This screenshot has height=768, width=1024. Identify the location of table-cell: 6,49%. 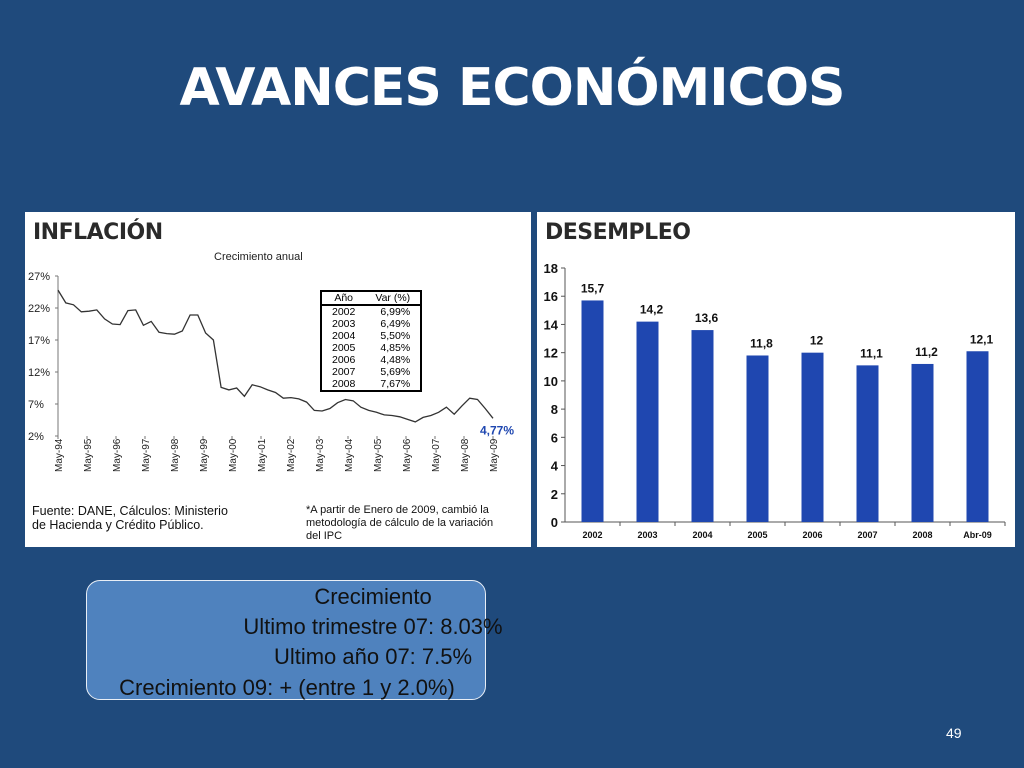
(395, 324).